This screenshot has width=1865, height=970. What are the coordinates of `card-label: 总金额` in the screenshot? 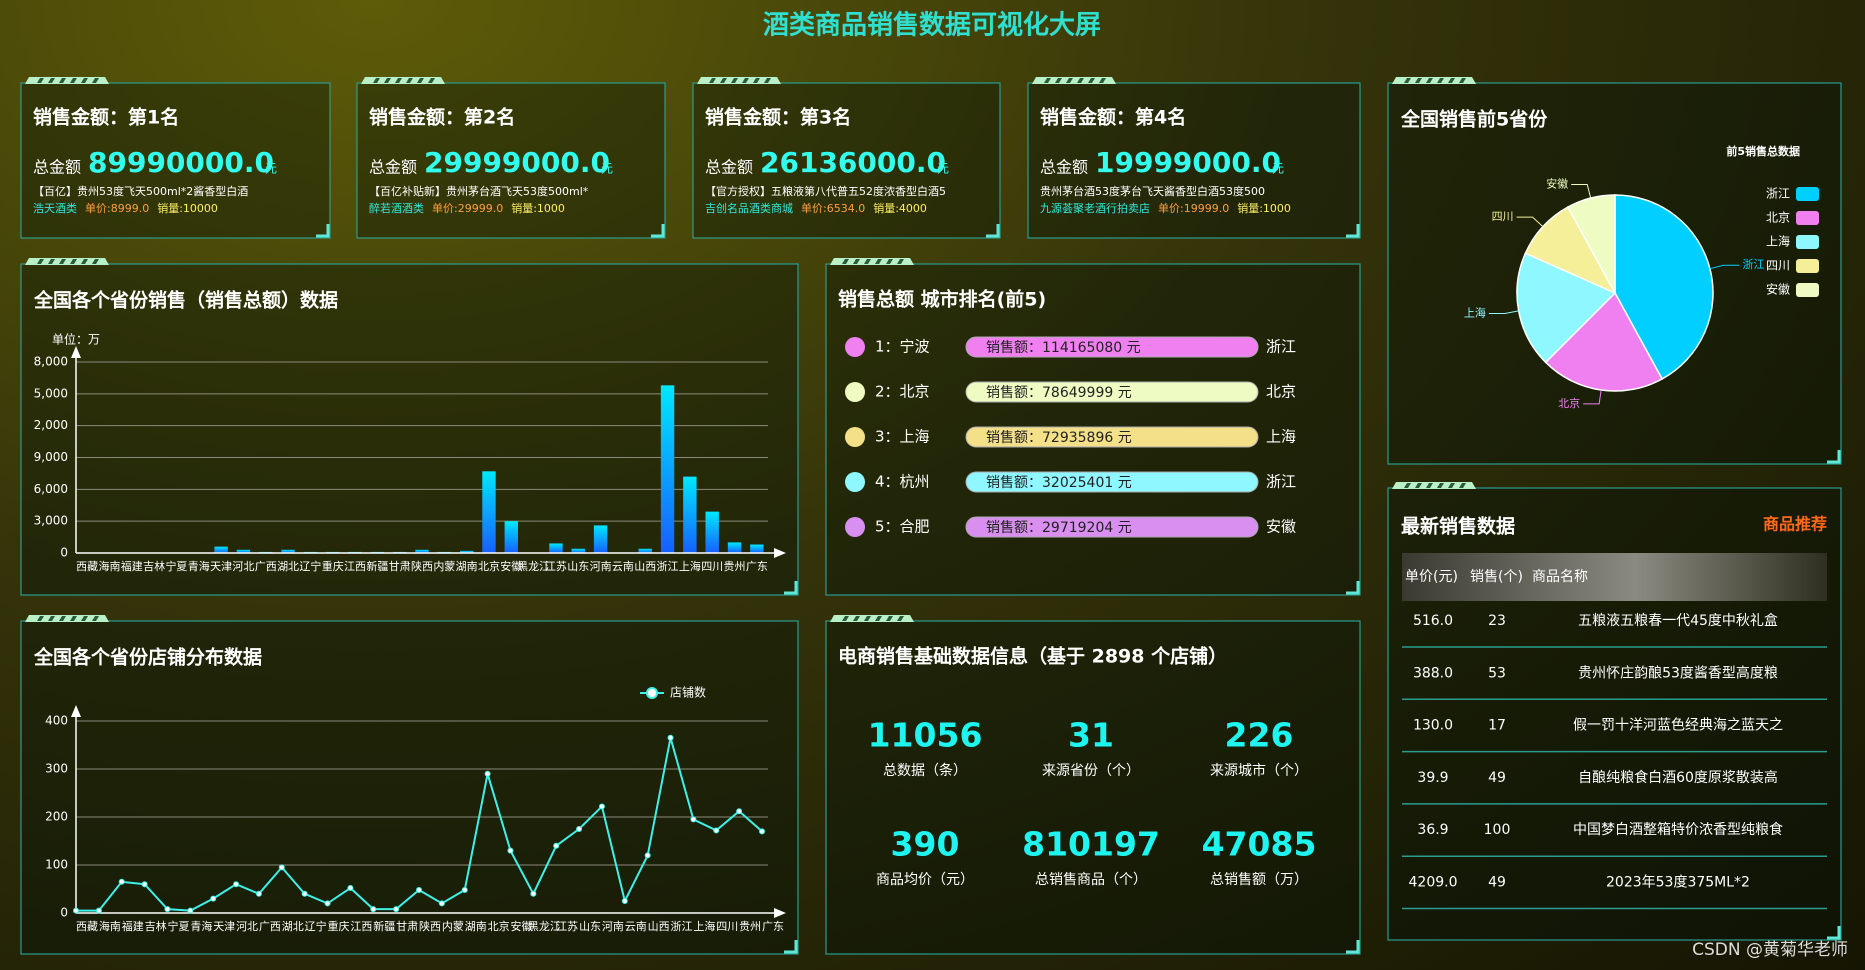 It's located at (1064, 167).